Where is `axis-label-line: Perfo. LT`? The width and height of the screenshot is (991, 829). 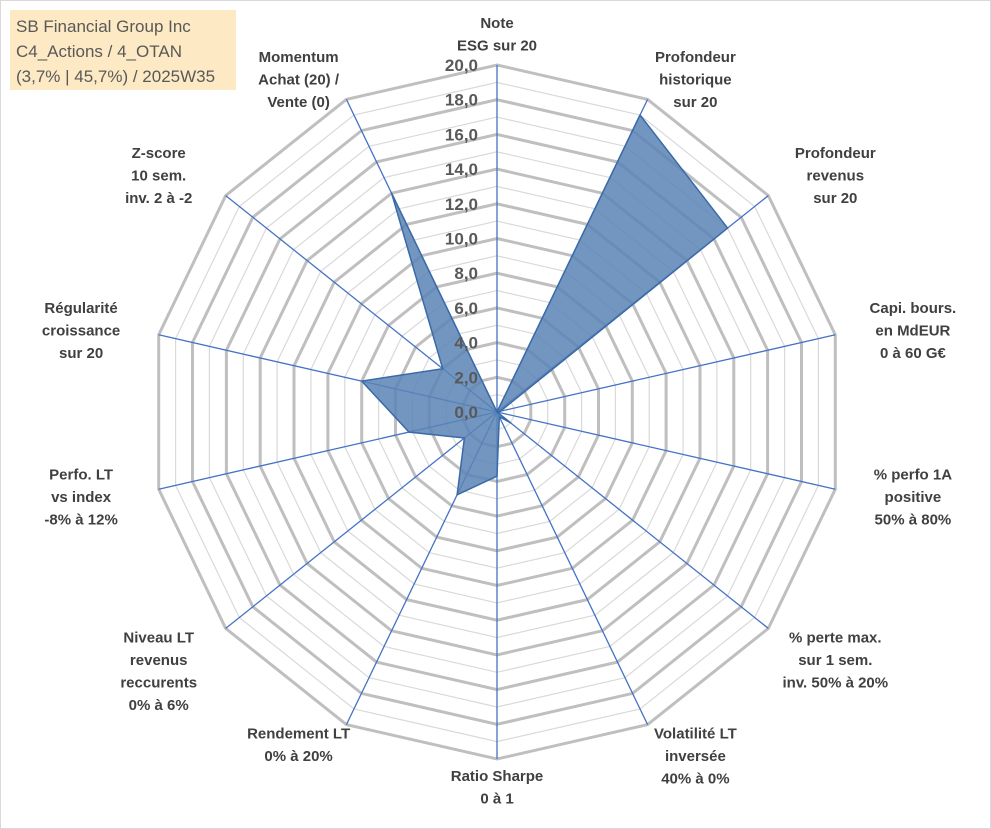 axis-label-line: Perfo. LT is located at coordinates (81, 475).